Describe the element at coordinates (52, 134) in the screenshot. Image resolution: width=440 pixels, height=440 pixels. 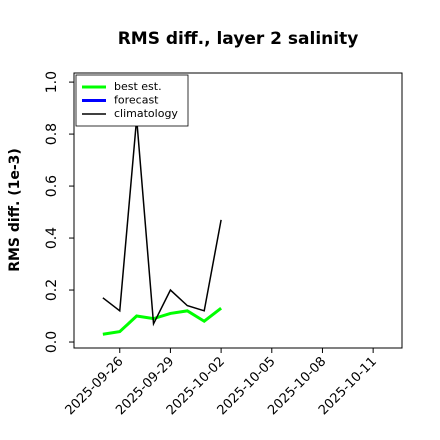
I see `y-tick-label: 0.8` at that location.